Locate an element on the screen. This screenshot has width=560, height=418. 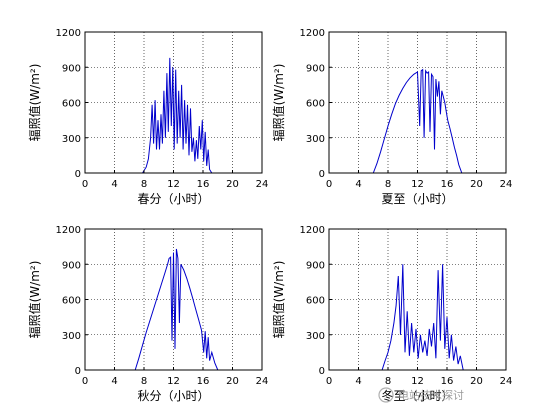
watermark: 电站技术探讨 is located at coordinates (421, 395).